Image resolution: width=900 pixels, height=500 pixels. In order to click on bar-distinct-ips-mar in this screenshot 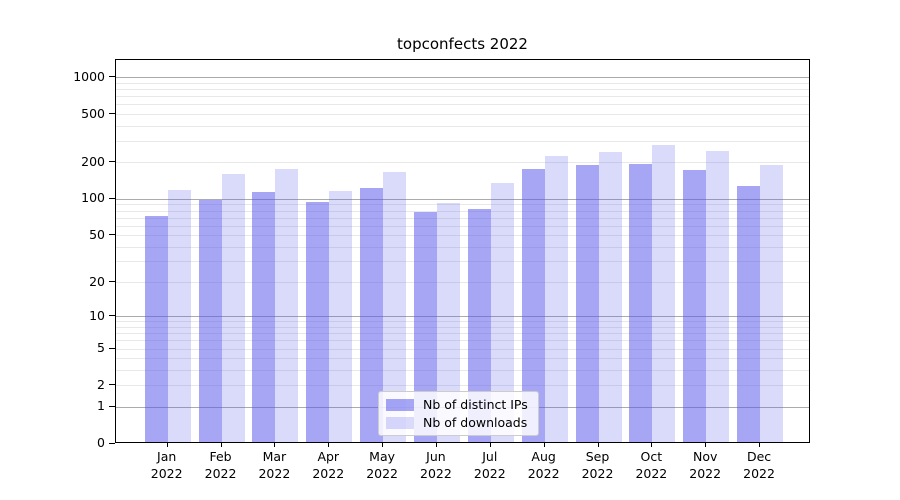, I will do `click(264, 317)`.